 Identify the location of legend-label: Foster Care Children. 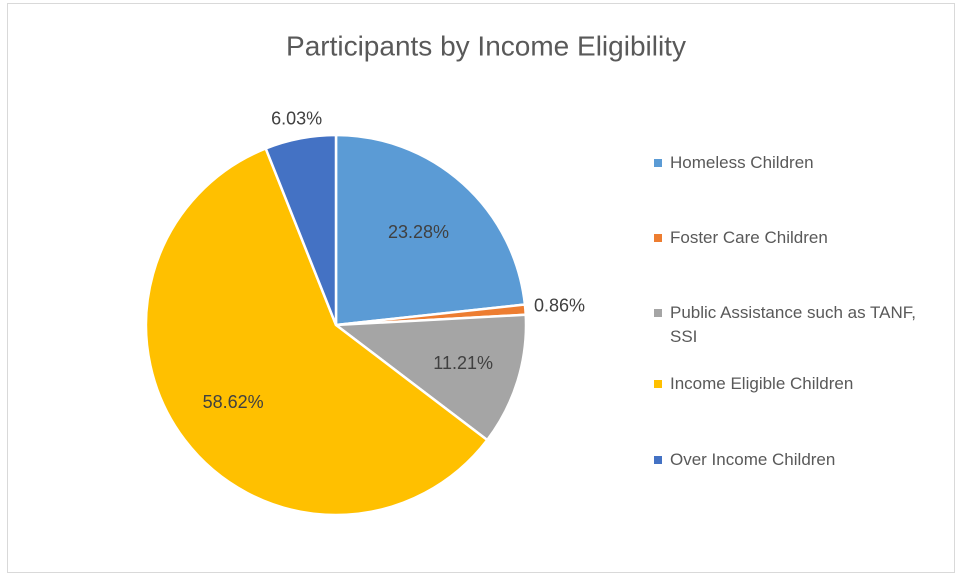
(749, 237).